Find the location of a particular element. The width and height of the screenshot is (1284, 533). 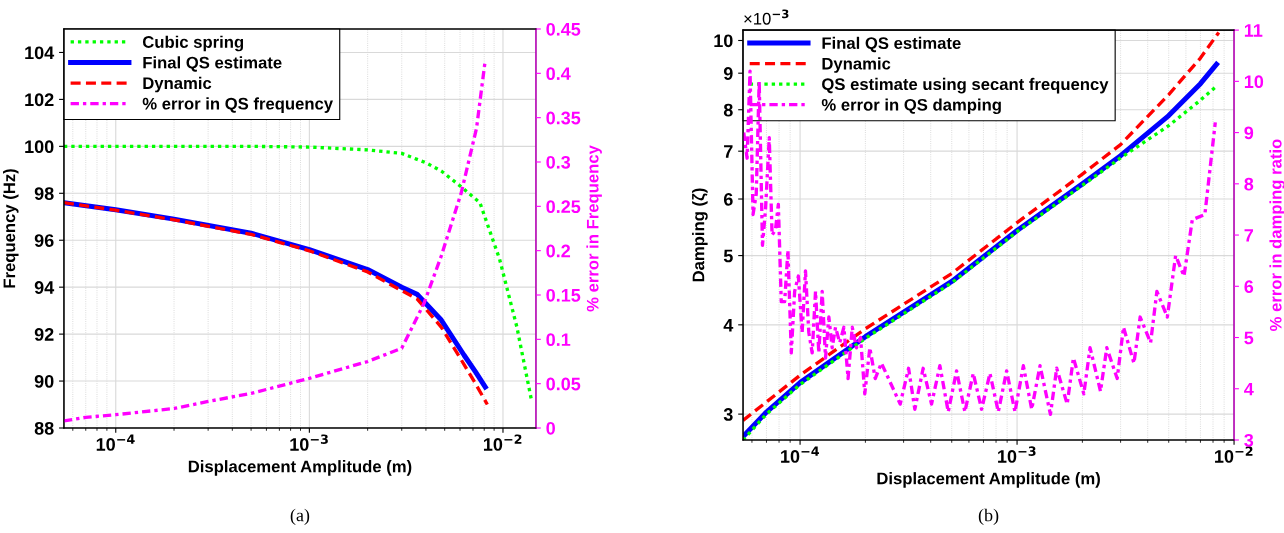

y2-tick-label: 10 is located at coordinates (1254, 82).